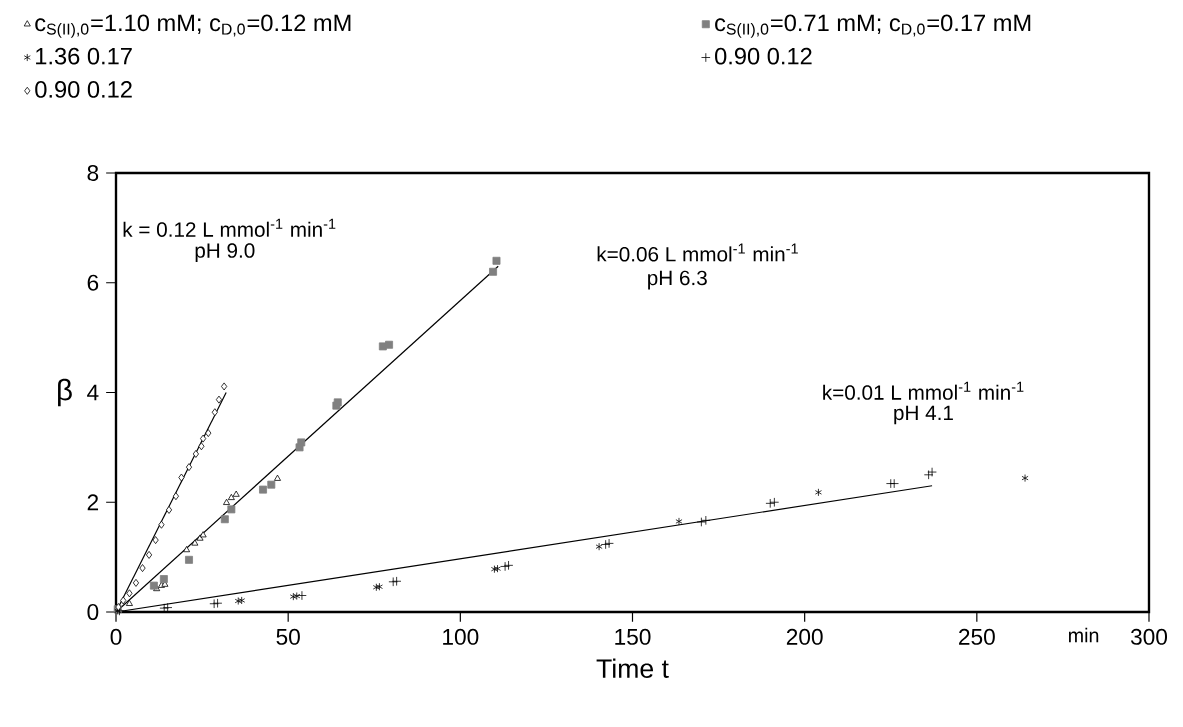 This screenshot has height=727, width=1183. I want to click on x-tick-label: 200, so click(804, 636).